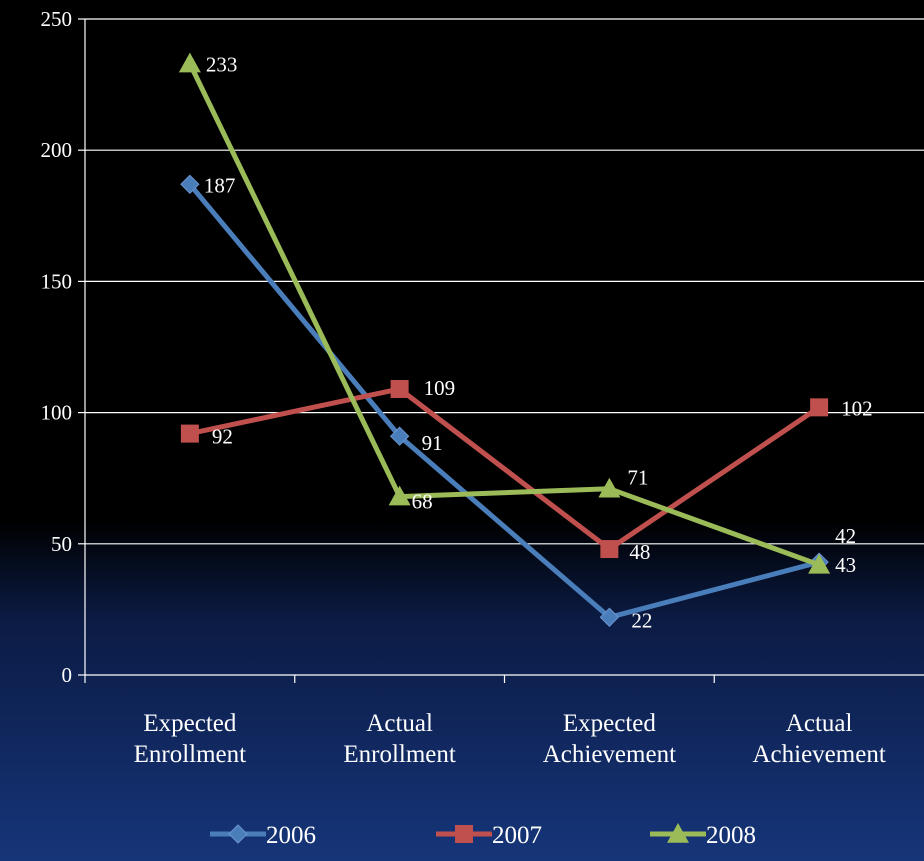 This screenshot has width=924, height=861. I want to click on legend-item-2008: 2008, so click(703, 835).